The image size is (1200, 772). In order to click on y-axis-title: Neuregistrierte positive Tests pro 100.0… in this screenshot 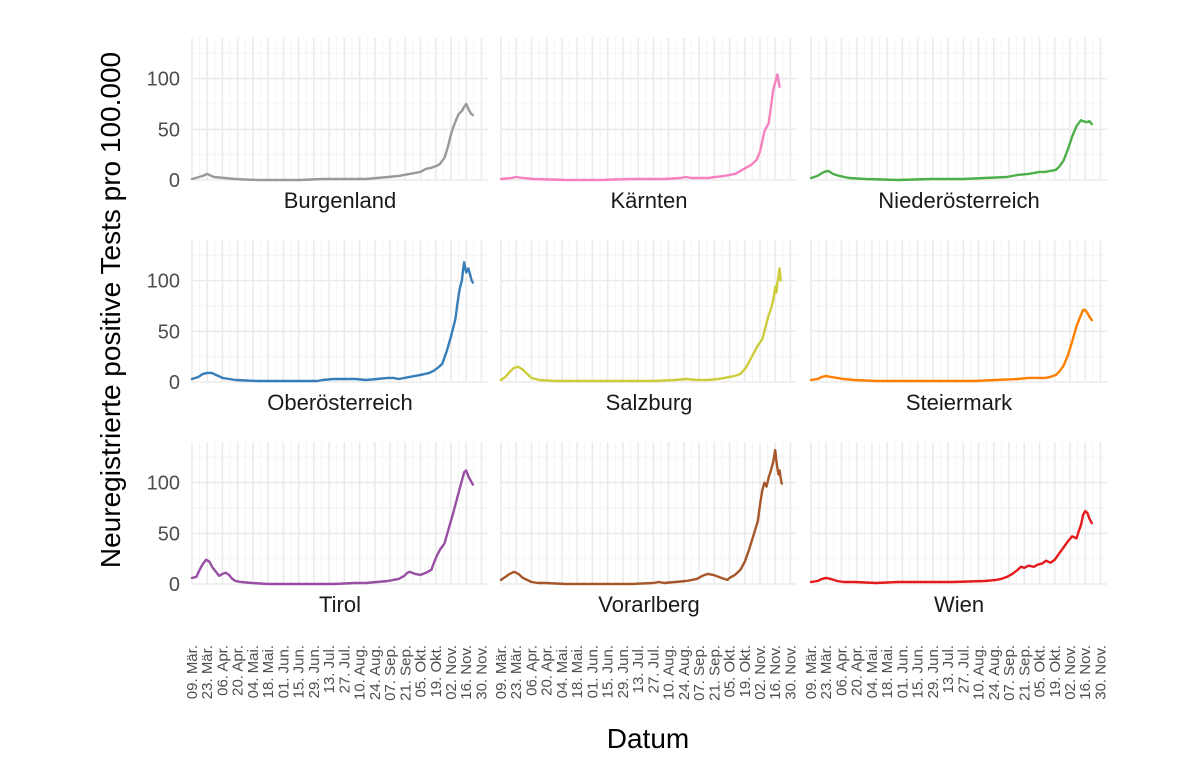, I will do `click(110, 310)`.